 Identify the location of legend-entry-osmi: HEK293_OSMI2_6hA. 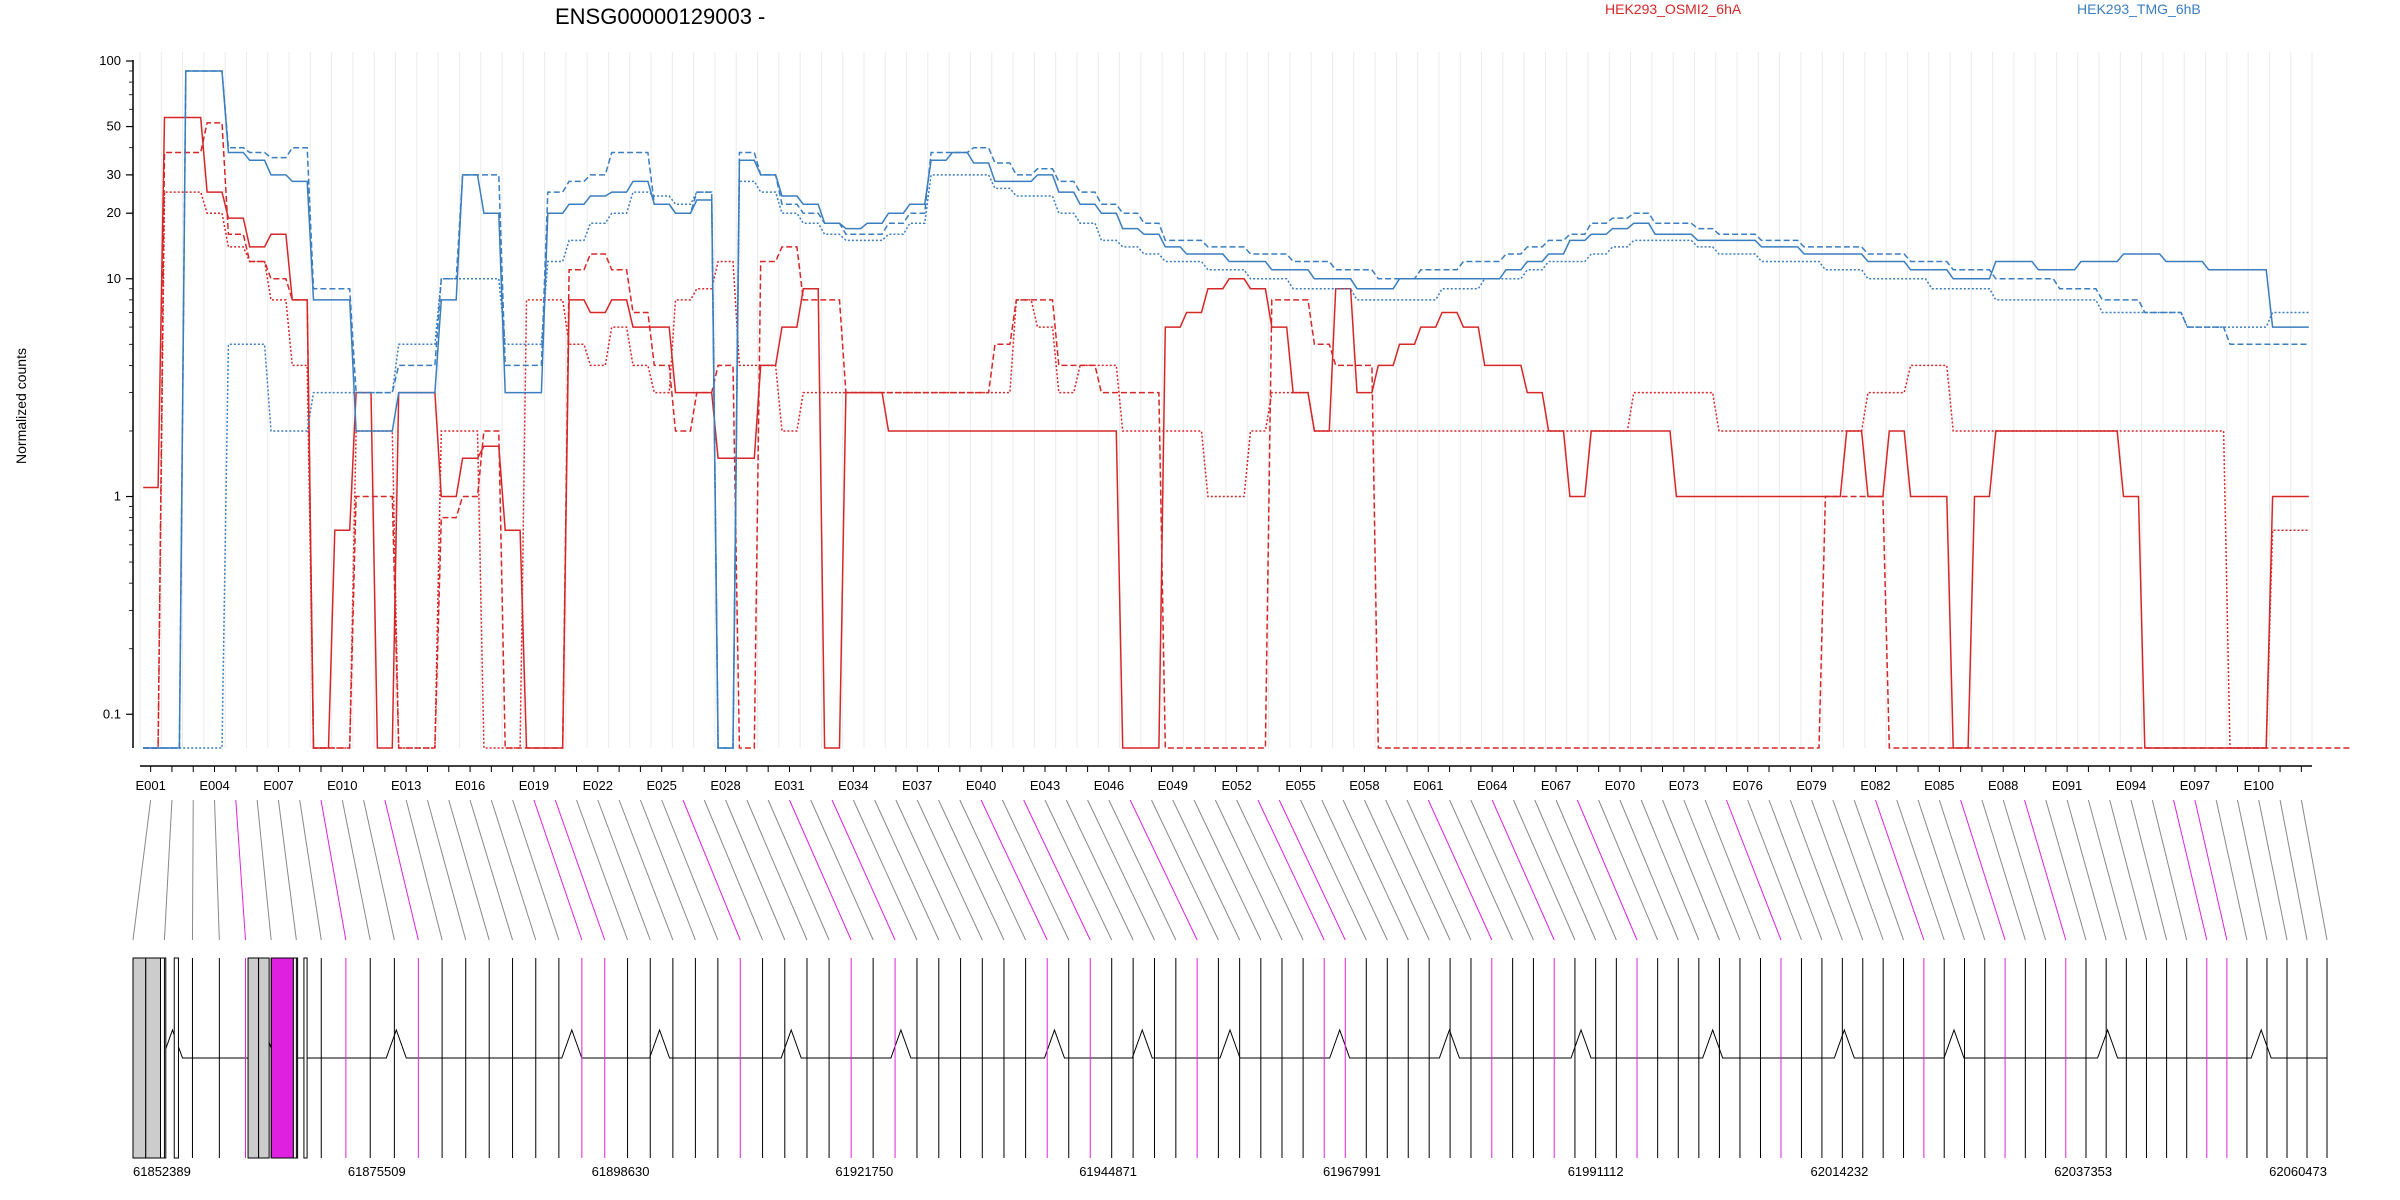
(1673, 9).